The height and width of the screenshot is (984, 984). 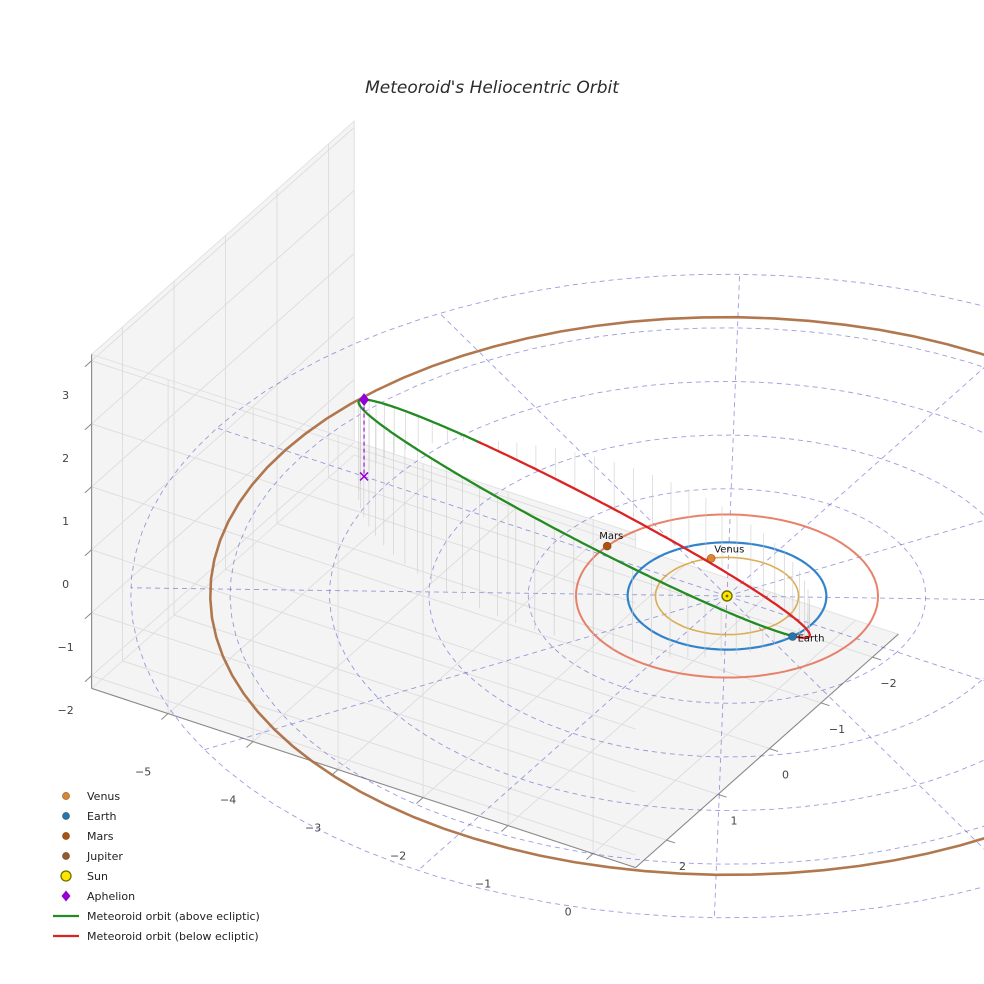 What do you see at coordinates (97, 876) in the screenshot?
I see `legend-label: Sun` at bounding box center [97, 876].